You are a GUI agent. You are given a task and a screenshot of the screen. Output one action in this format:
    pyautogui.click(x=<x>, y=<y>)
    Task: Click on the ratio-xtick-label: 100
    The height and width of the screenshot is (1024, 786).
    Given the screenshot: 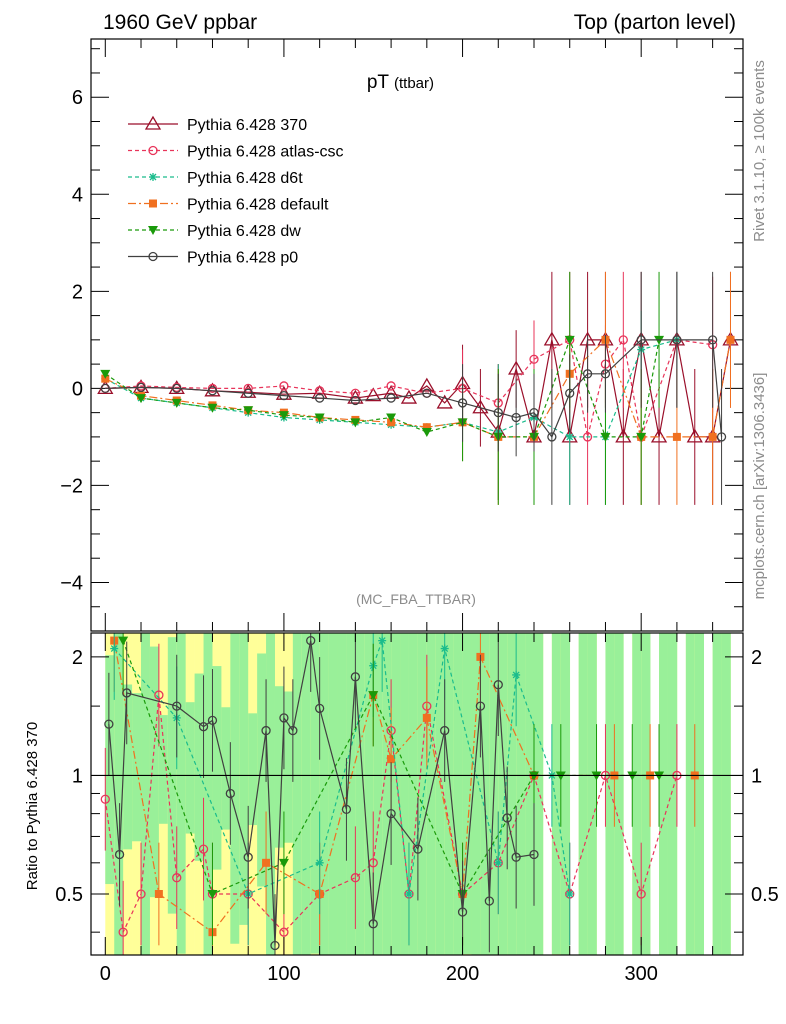 What is the action you would take?
    pyautogui.click(x=283, y=974)
    